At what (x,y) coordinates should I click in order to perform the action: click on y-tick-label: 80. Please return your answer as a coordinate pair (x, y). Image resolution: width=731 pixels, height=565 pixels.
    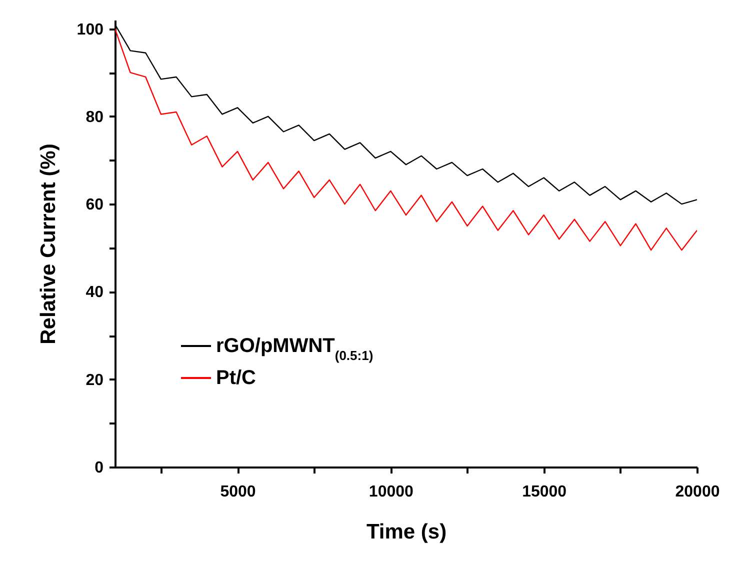
    Looking at the image, I should click on (95, 117).